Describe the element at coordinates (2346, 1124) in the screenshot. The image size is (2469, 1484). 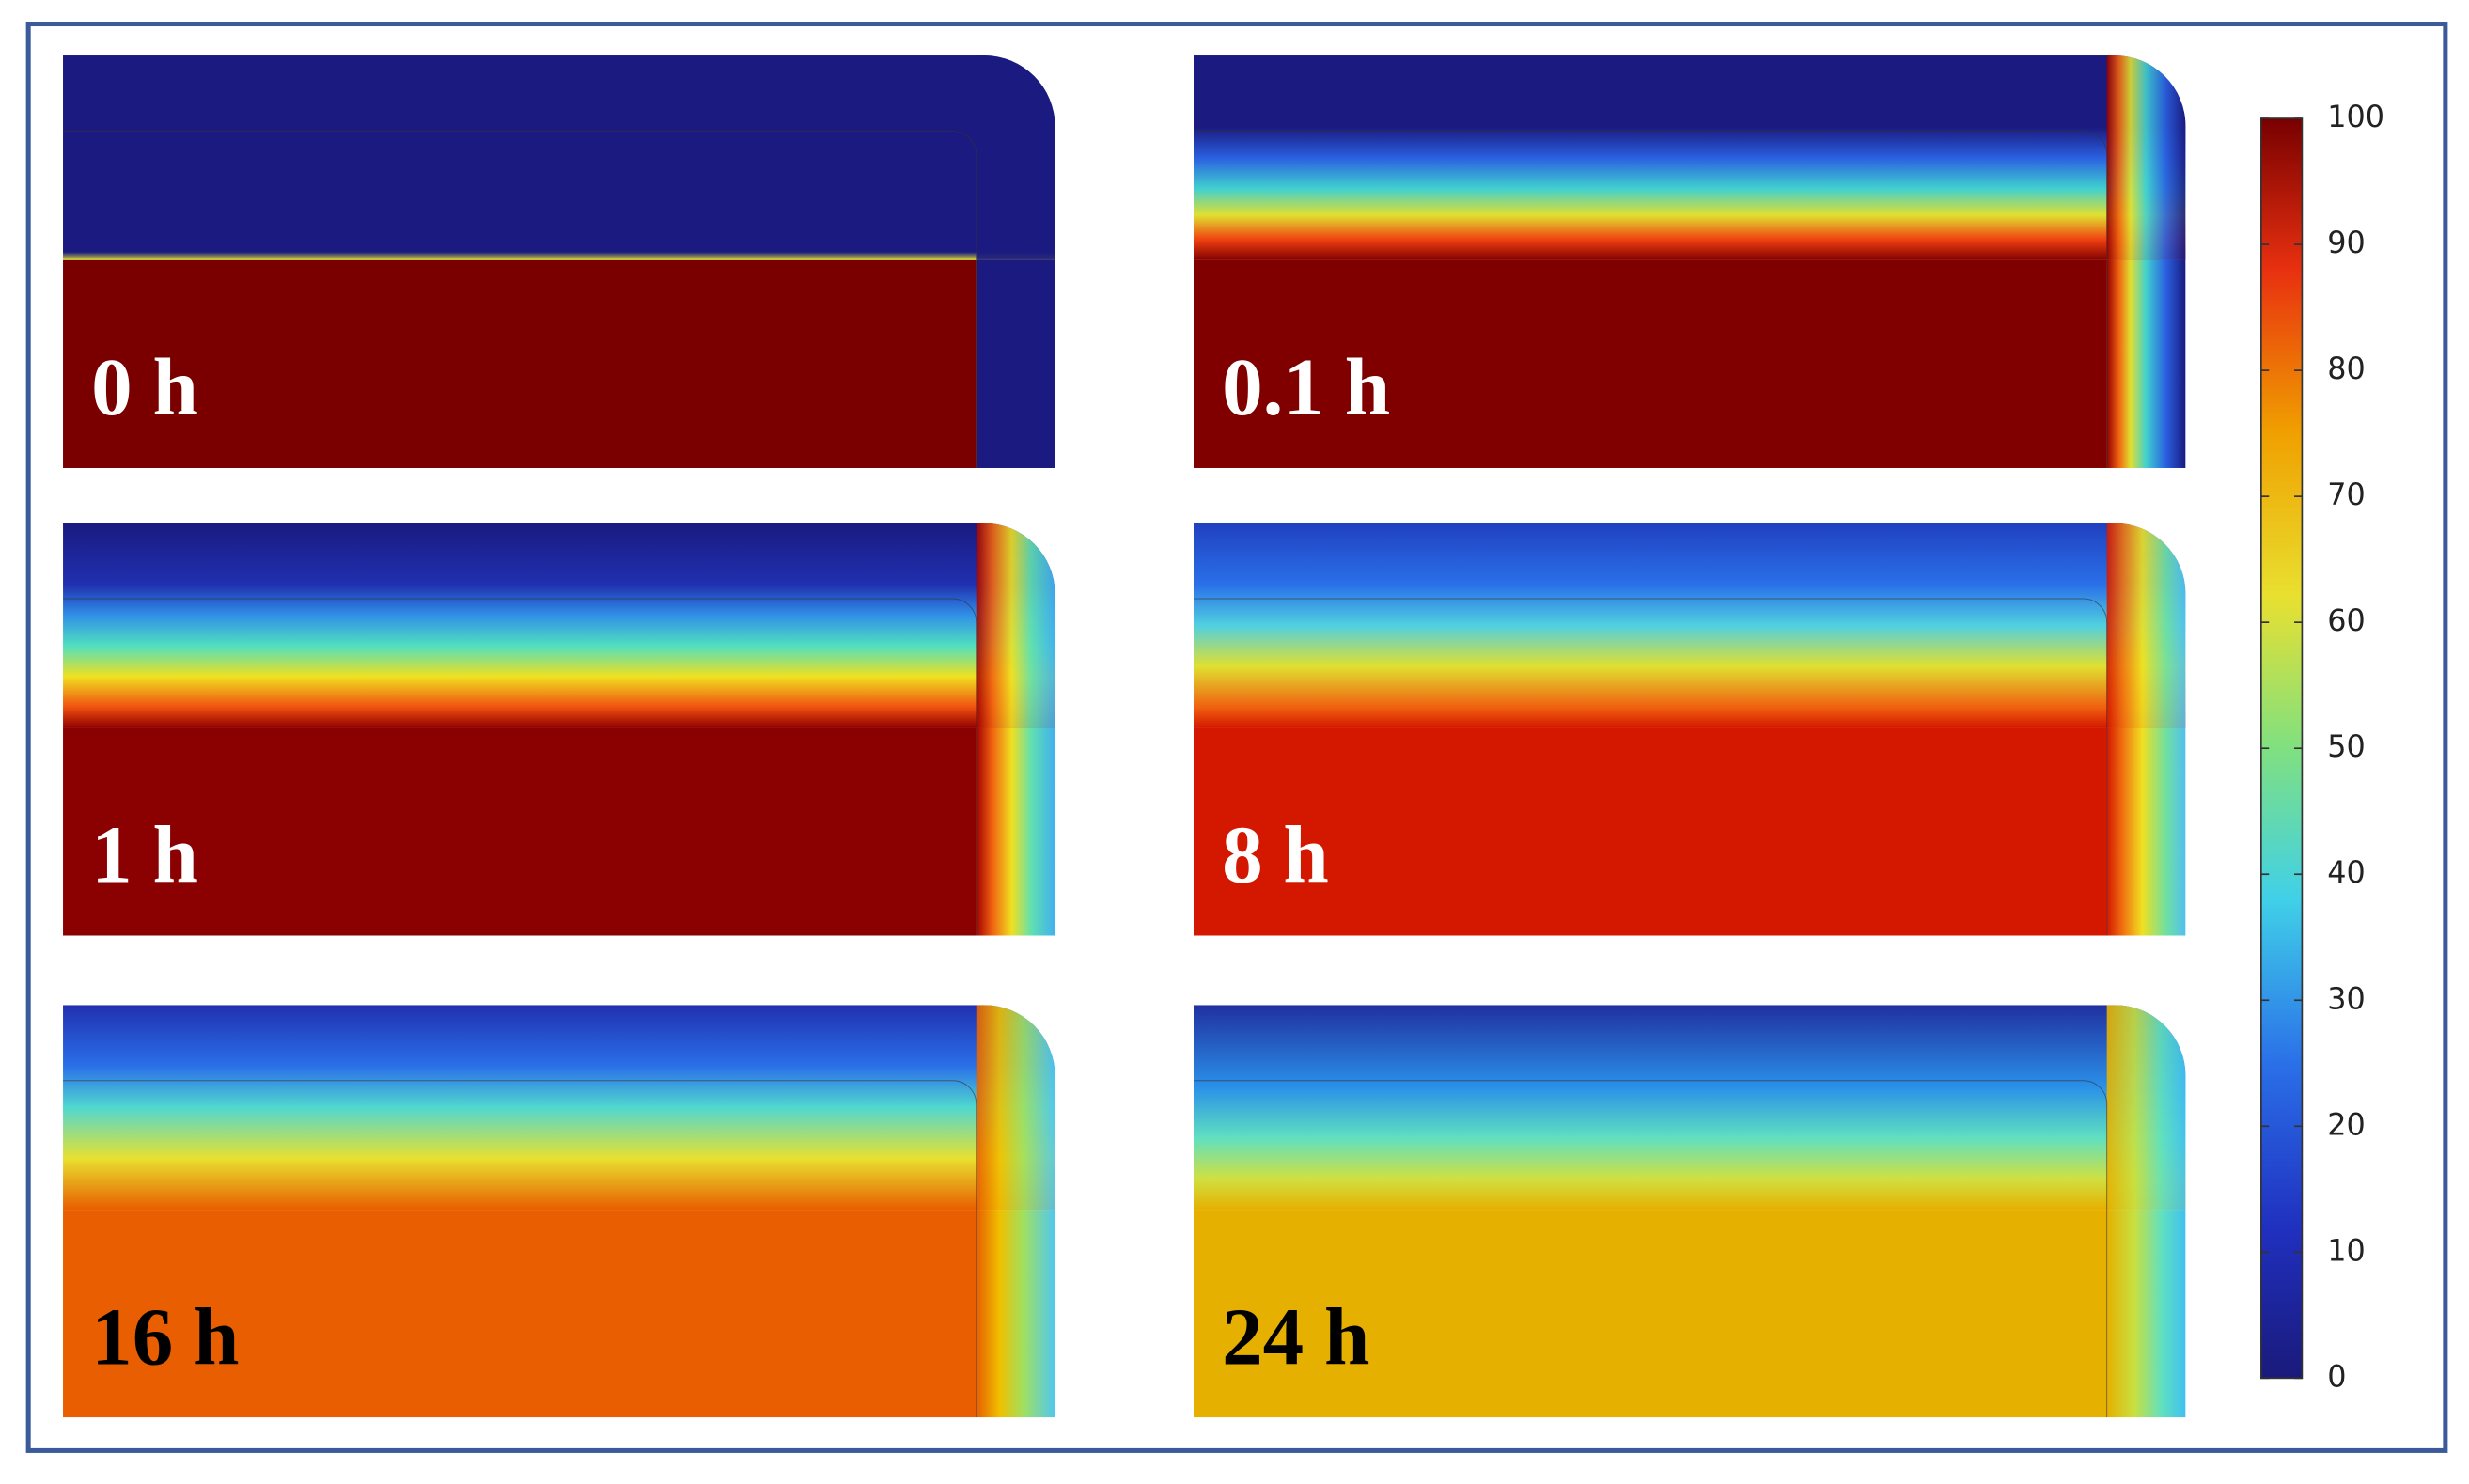
I see `tick-label: 20` at that location.